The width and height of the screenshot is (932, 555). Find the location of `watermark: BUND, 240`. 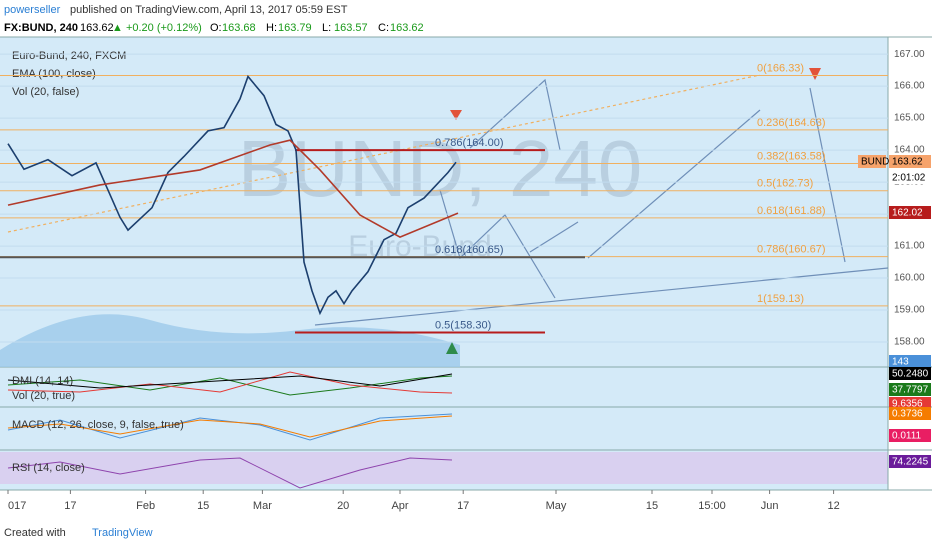

watermark: BUND, 240 is located at coordinates (440, 168).